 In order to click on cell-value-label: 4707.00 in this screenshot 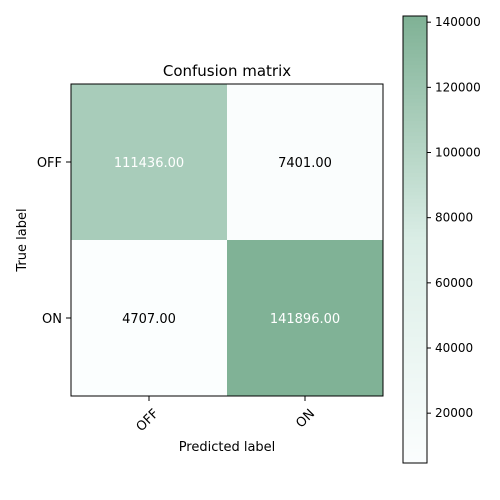, I will do `click(149, 319)`.